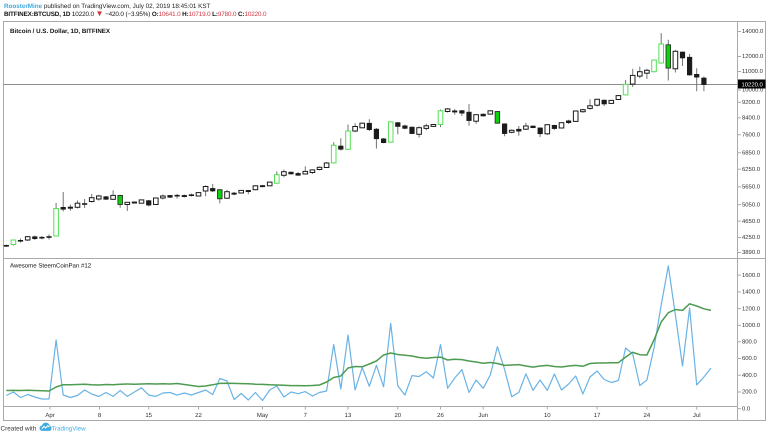 The image size is (768, 439). I want to click on svg-text: 1200.0, so click(751, 308).